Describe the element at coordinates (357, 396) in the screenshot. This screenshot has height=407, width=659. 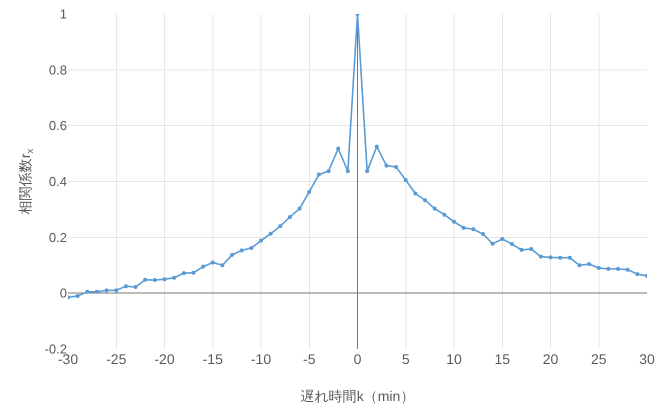
I see `x-axis-title: 遅れ時間k（min）` at that location.